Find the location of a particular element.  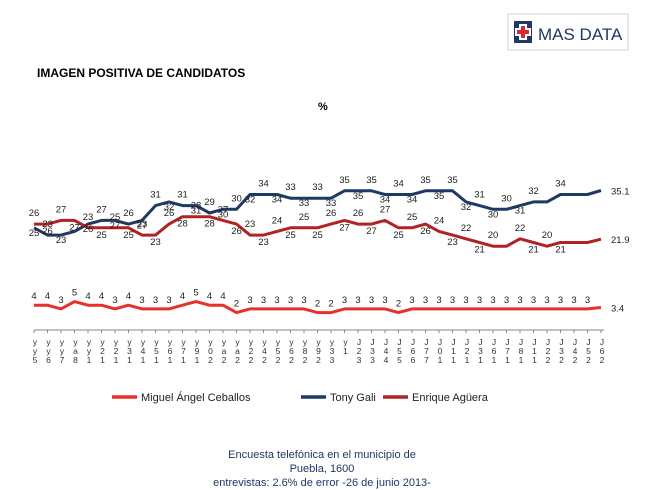

chart-title: IMAGEN POSITIVA DE CANDIDATOS is located at coordinates (141, 73).